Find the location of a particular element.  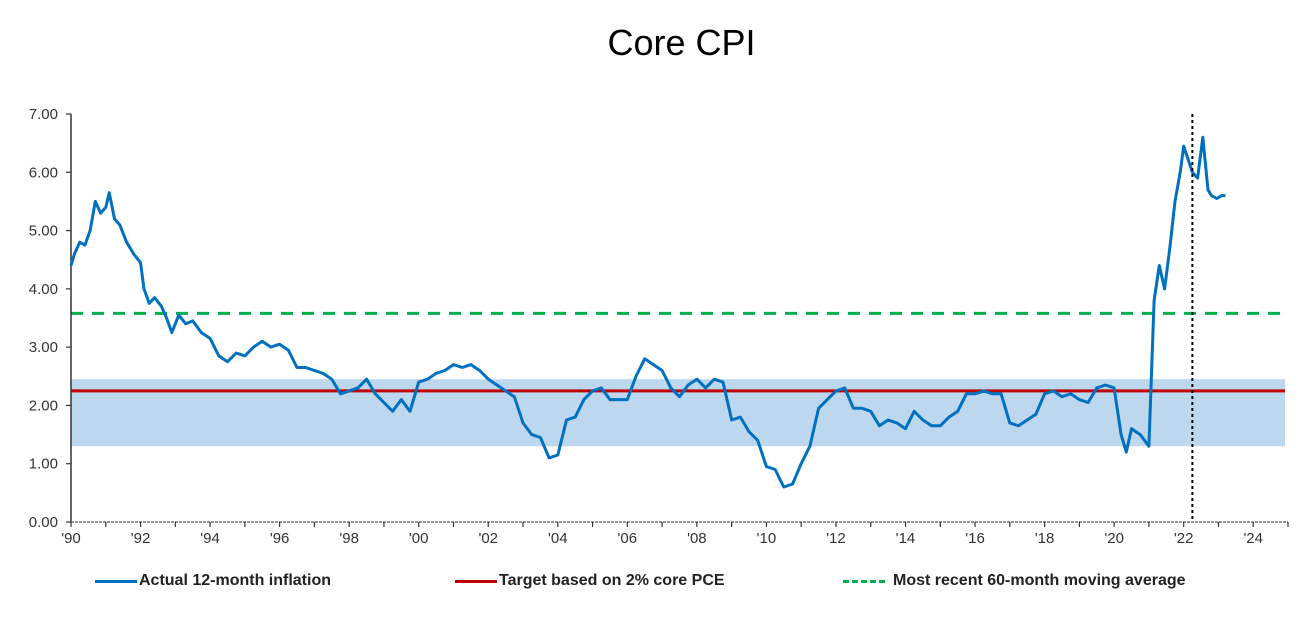

x-tick-label: '12 is located at coordinates (836, 538).